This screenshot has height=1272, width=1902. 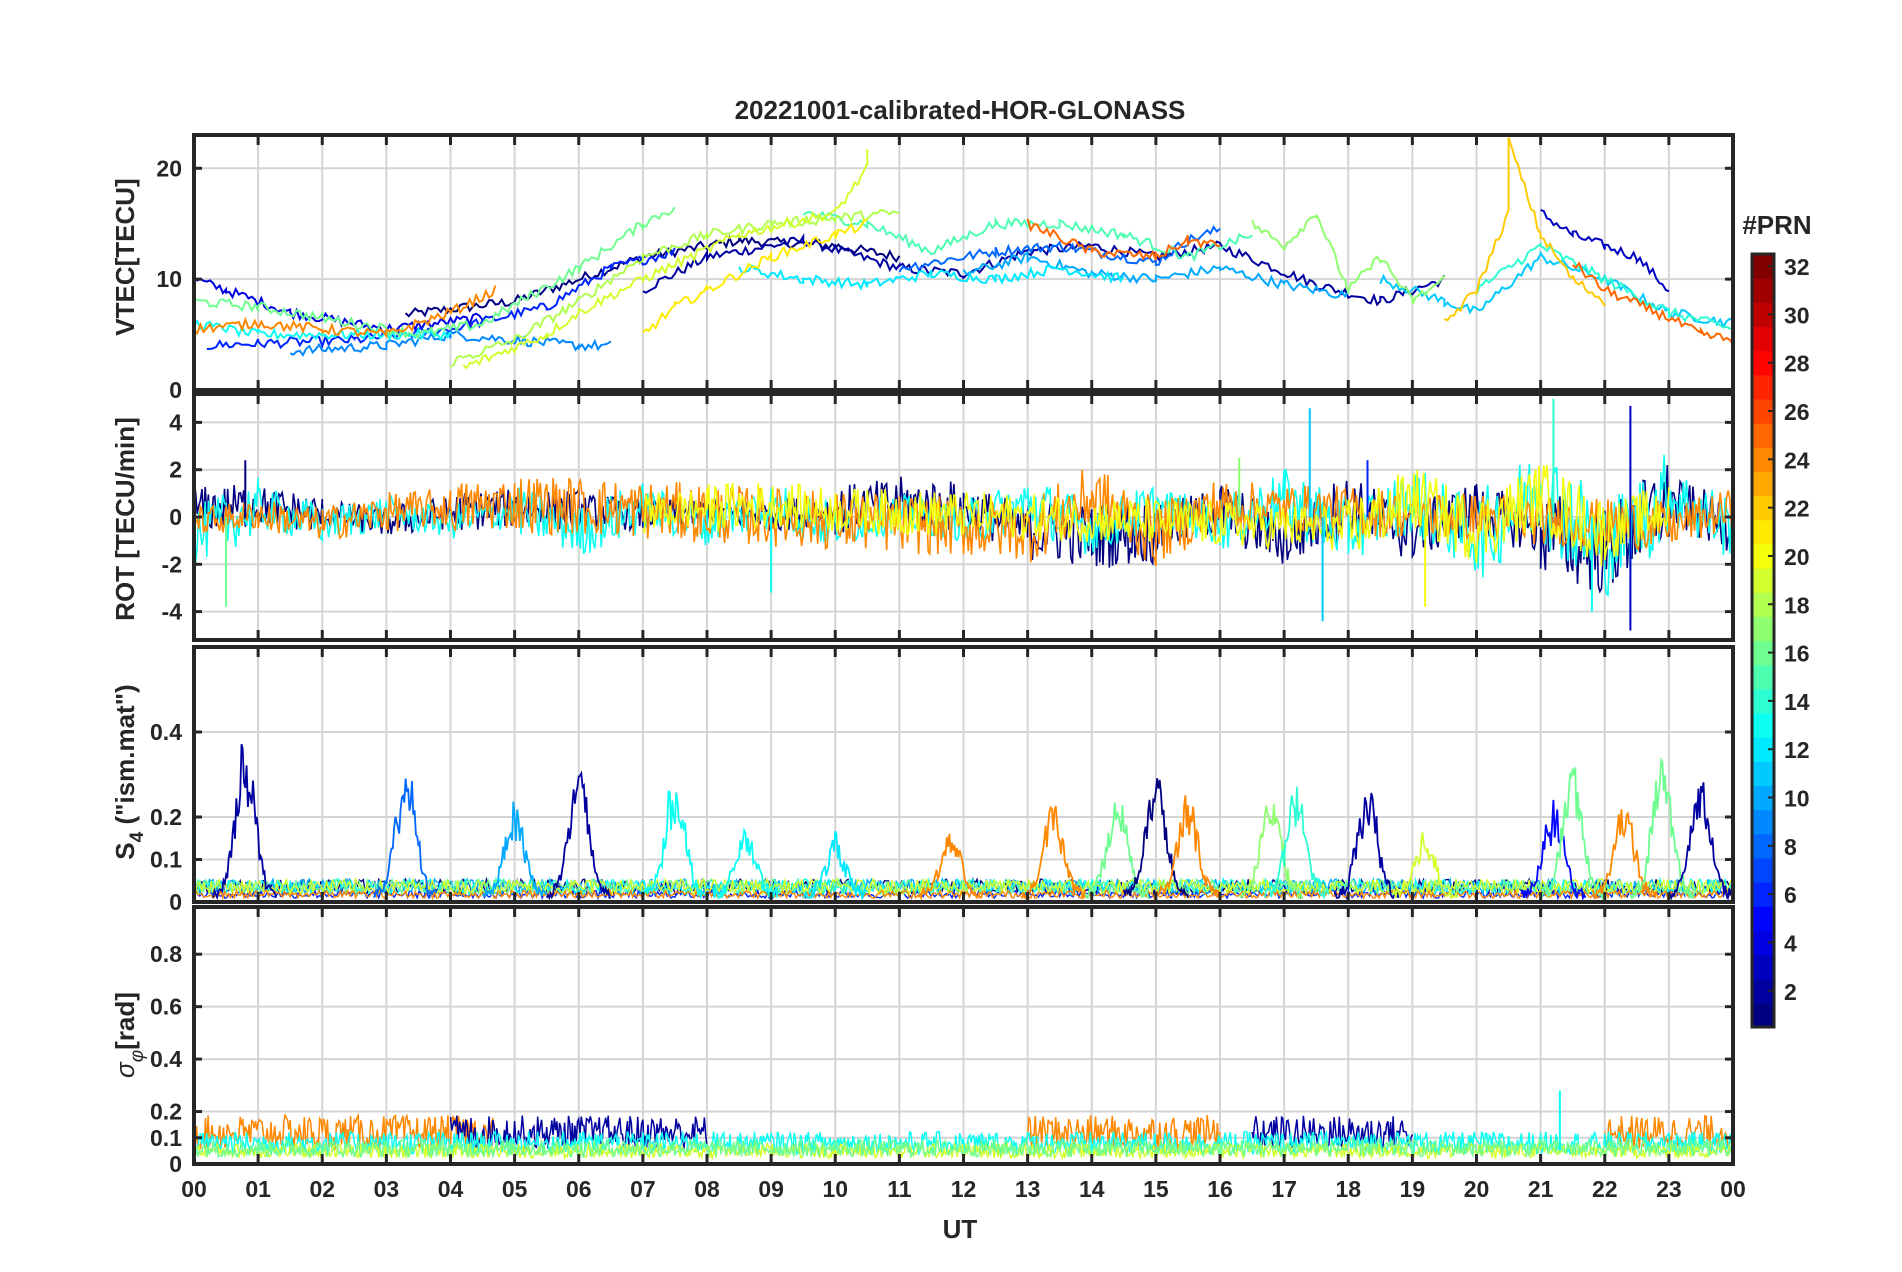 I want to click on x-tick-label: 05, so click(x=515, y=1189).